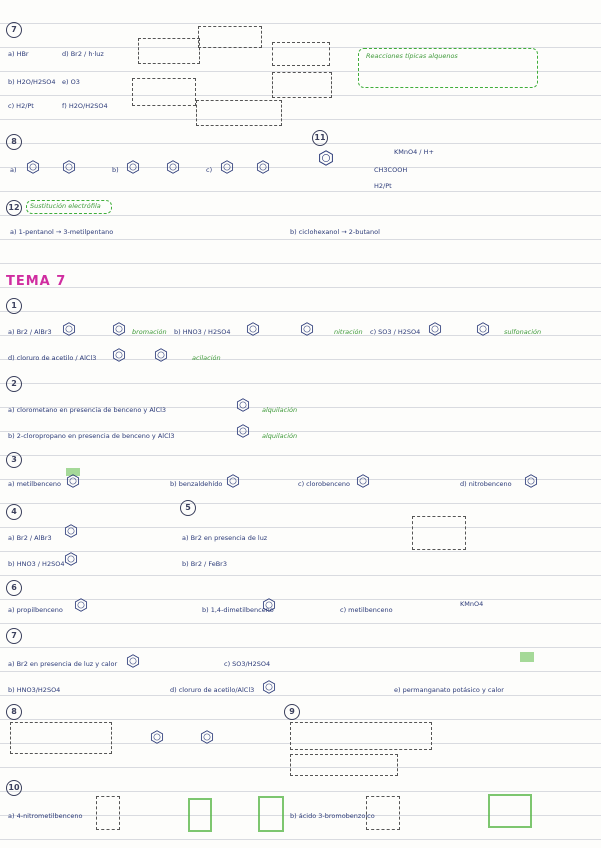 This screenshot has width=601, height=848. I want to click on item: a) HBr, so click(18, 54).